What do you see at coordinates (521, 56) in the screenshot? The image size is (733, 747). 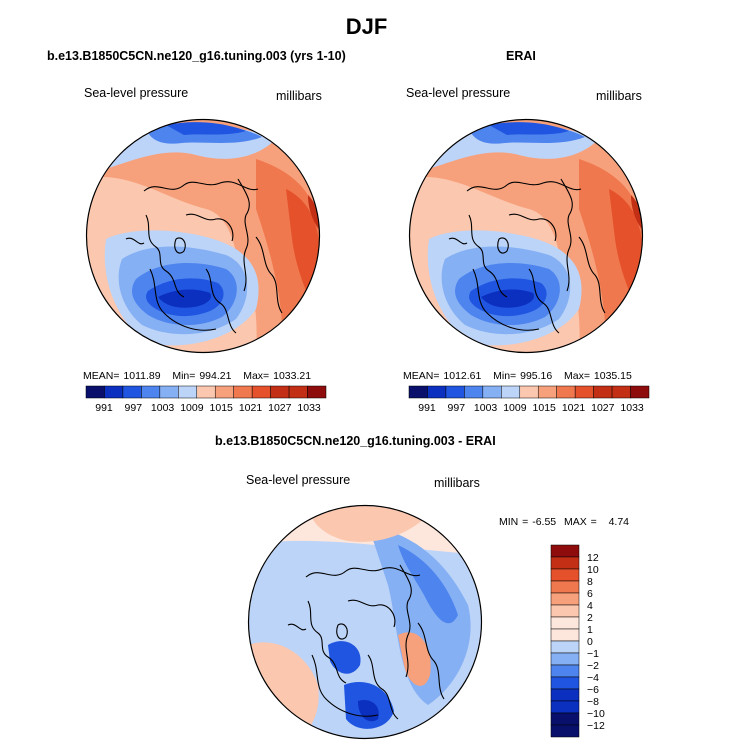 I see `panel2-title: ERAI` at bounding box center [521, 56].